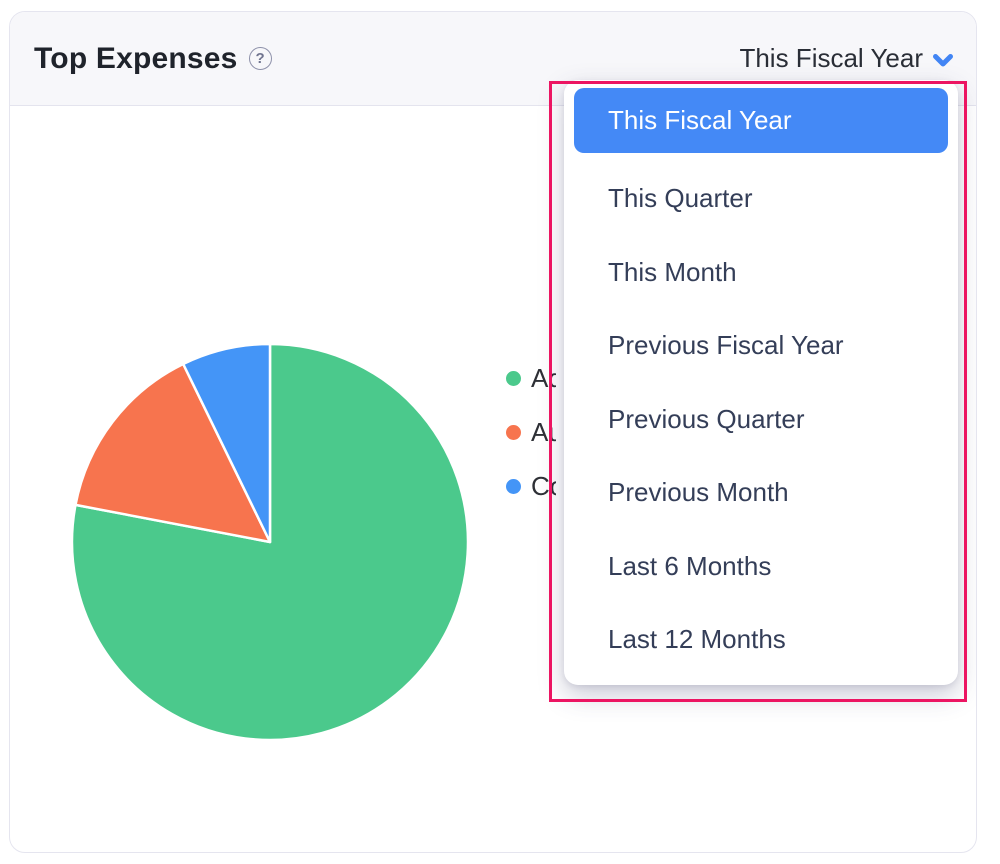 The image size is (1000, 864). What do you see at coordinates (831, 58) in the screenshot?
I see `period-selector-value: This Fiscal Year` at bounding box center [831, 58].